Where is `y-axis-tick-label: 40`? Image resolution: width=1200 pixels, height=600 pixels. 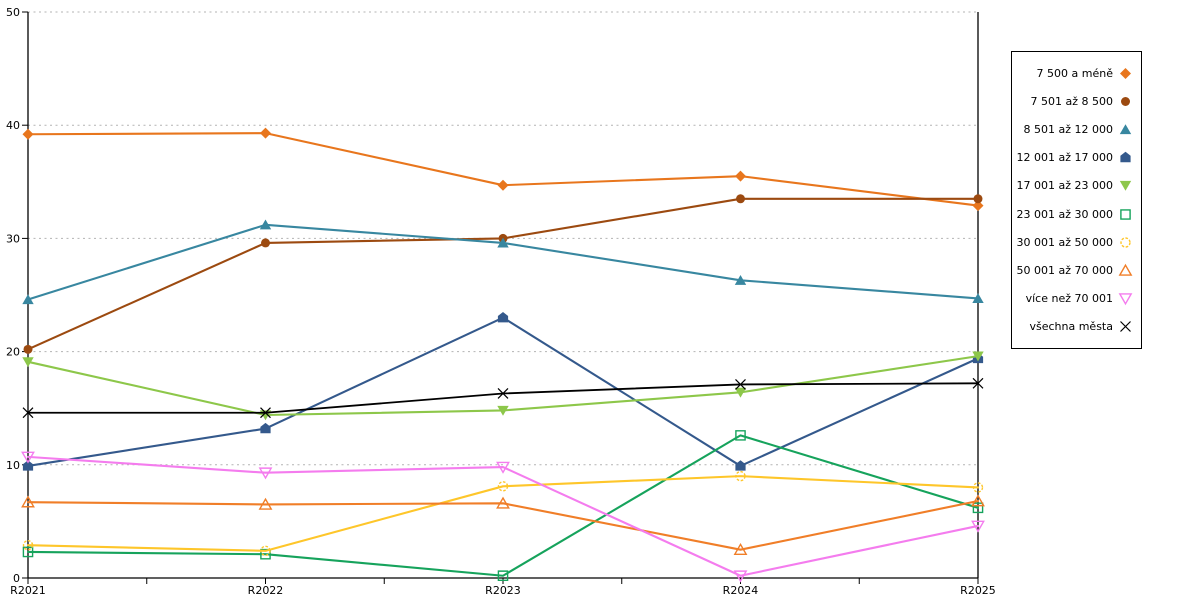
y-axis-tick-label: 40 is located at coordinates (13, 125).